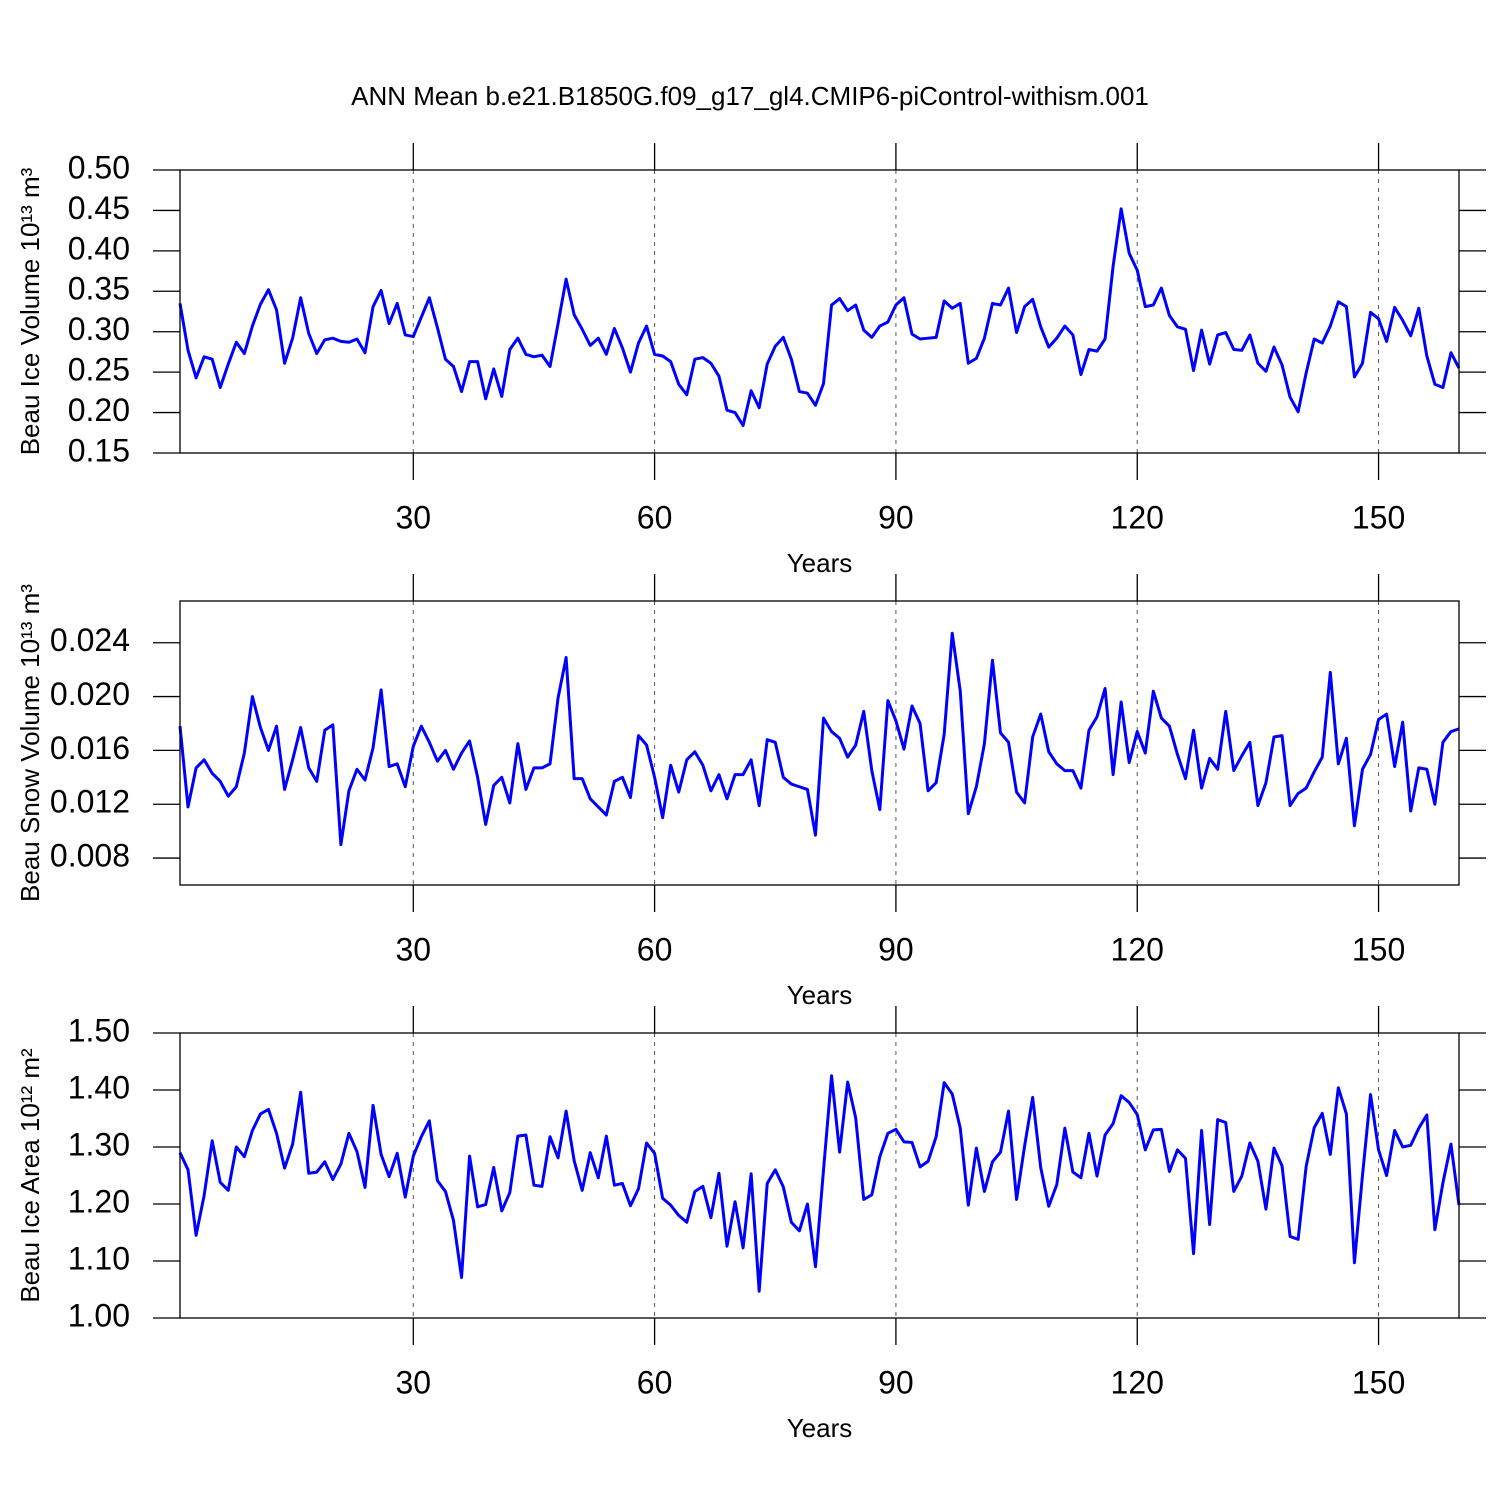 Image resolution: width=1500 pixels, height=1500 pixels. Describe the element at coordinates (99, 1258) in the screenshot. I see `y-tick-label: 1.10` at that location.